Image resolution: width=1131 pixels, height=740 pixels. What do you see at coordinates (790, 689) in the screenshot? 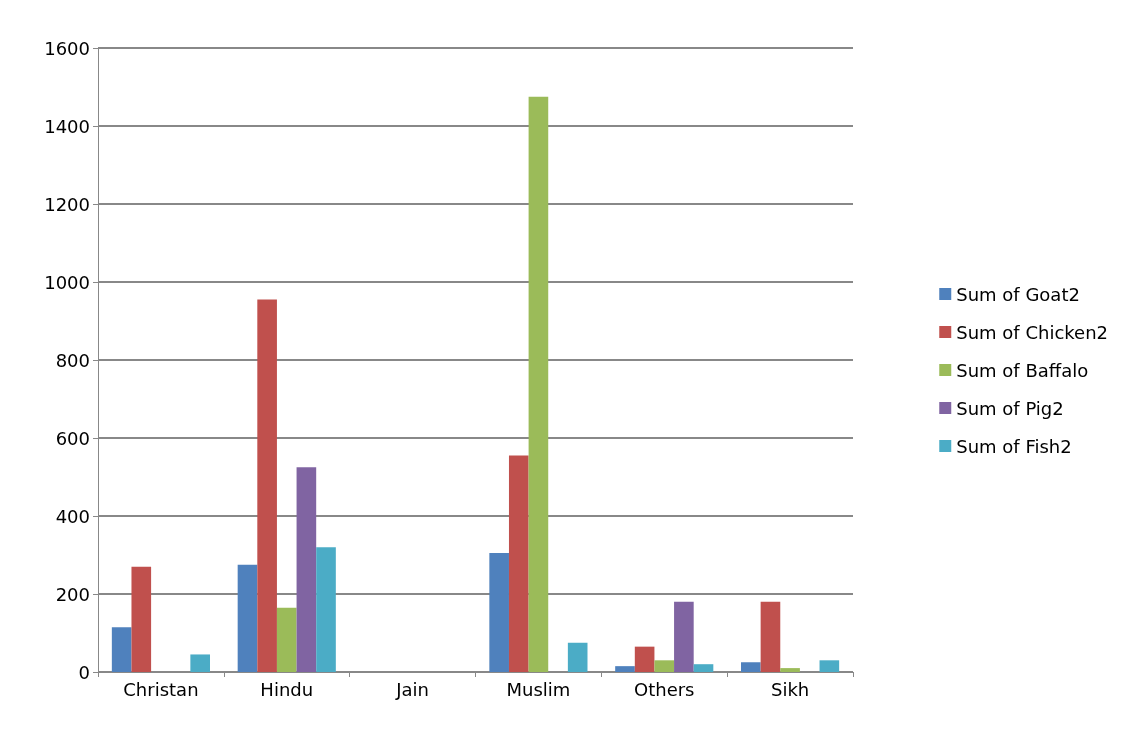
I see `x-tick-label: Sikh` at bounding box center [790, 689].